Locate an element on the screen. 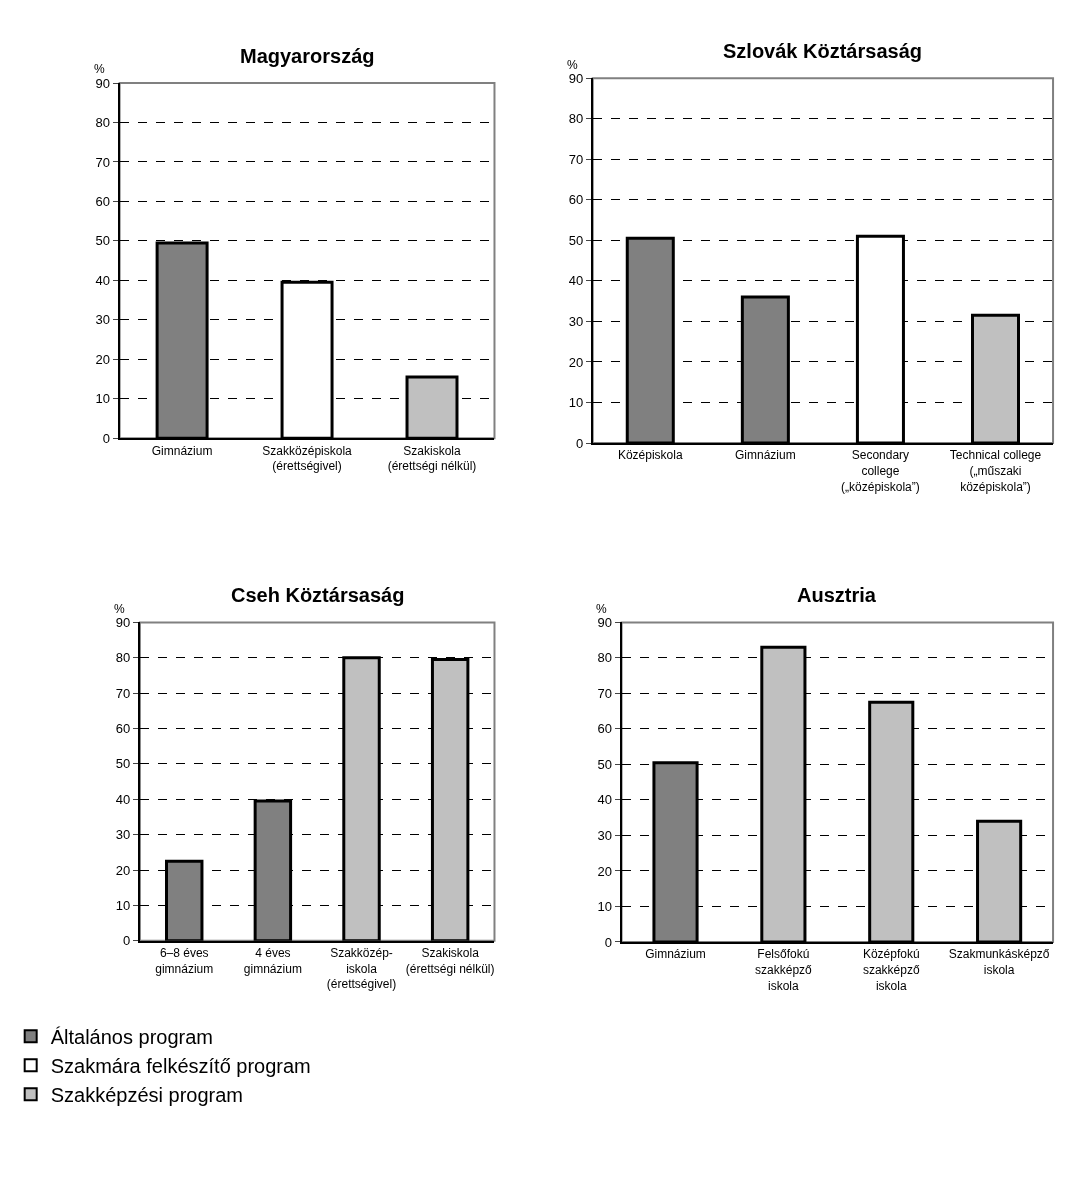  chart-title: Ausztria is located at coordinates (837, 595).